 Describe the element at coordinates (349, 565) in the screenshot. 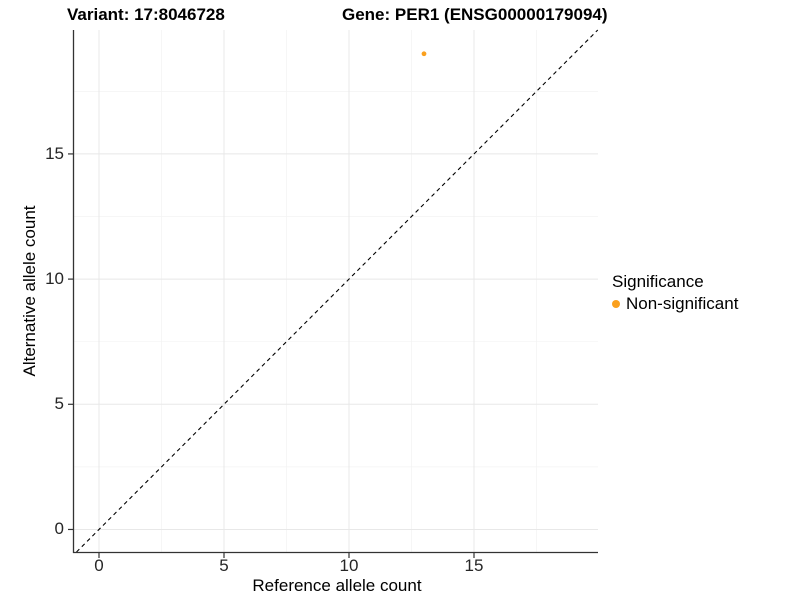

I see `x-tick-label: 10` at that location.